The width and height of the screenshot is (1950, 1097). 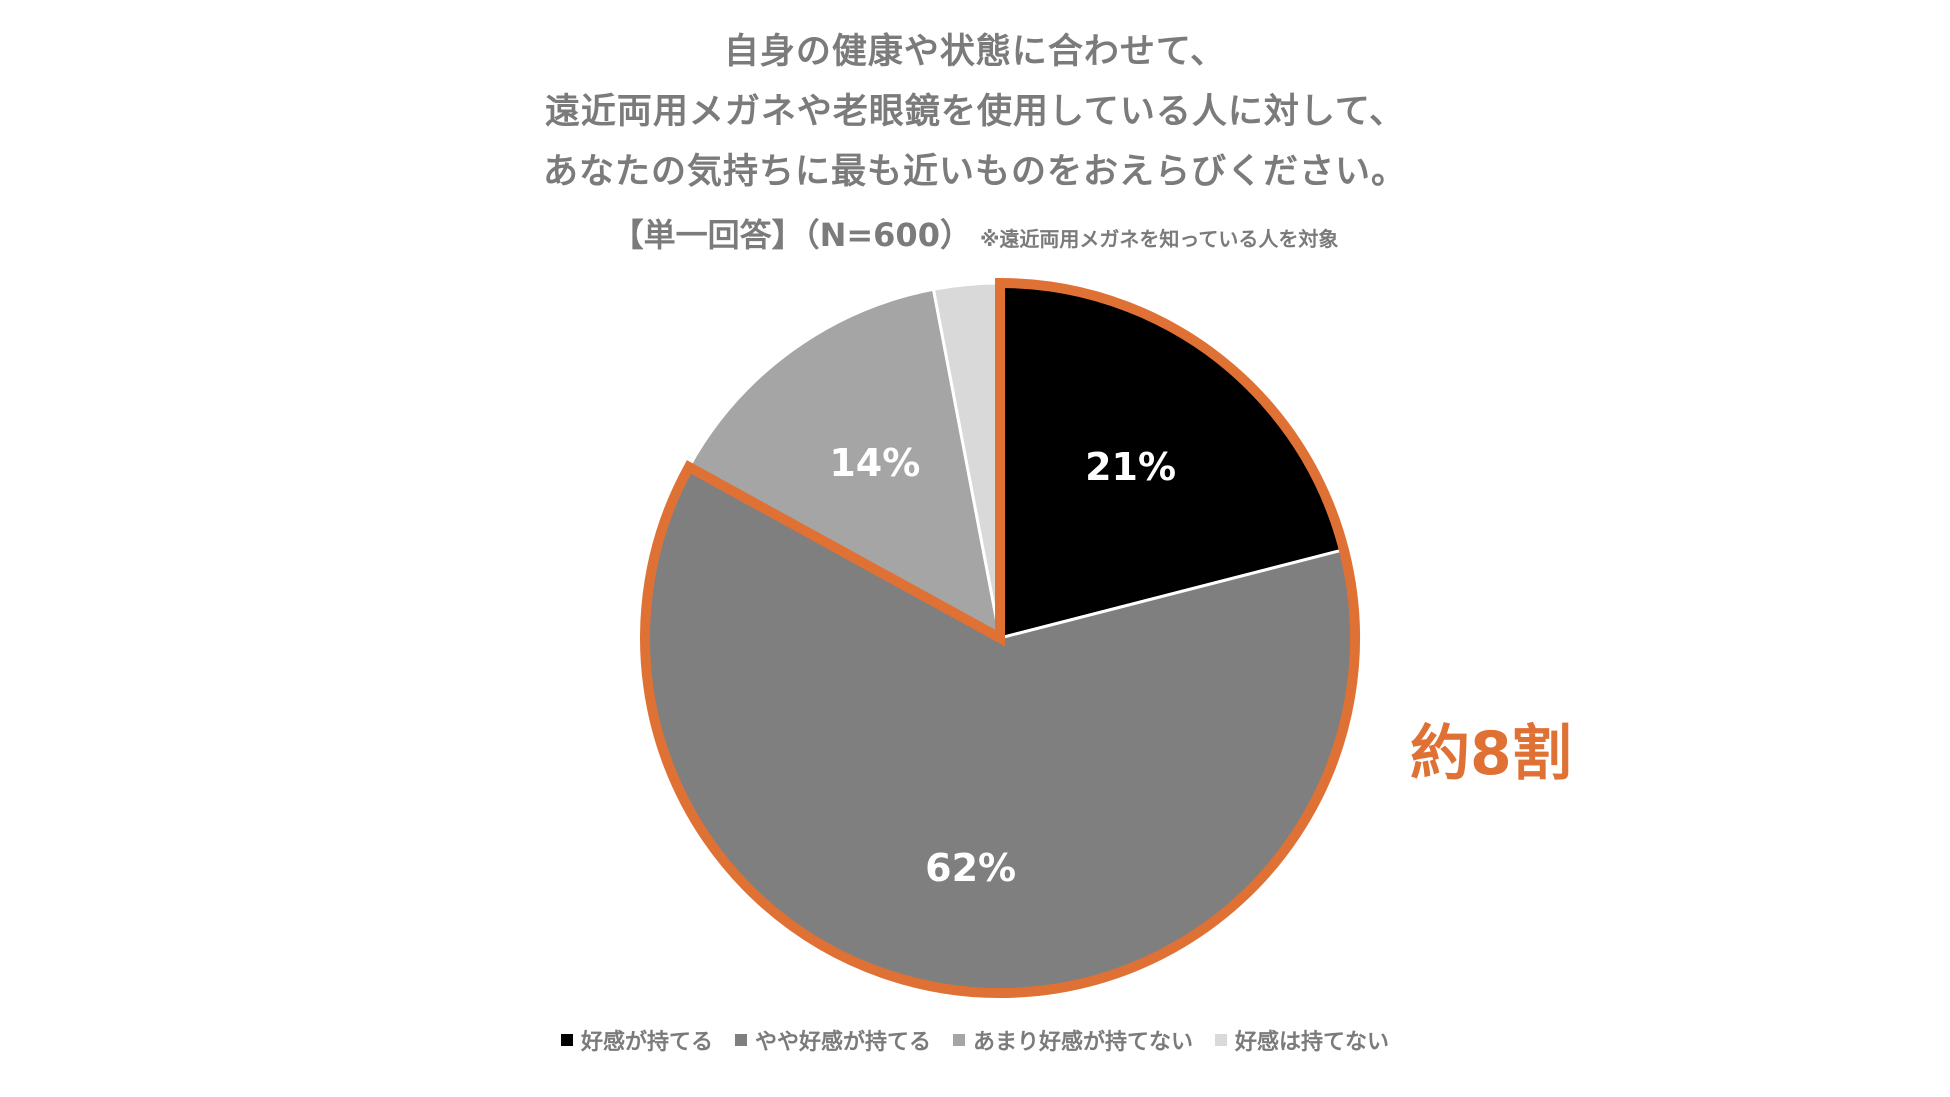 I want to click on legend-item-0: 好感が持てる, so click(x=636, y=1040).